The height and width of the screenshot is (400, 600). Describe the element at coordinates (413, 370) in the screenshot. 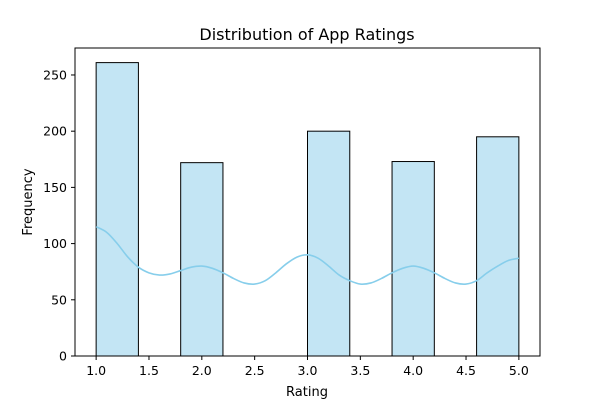

I see `x-tick-label: 4.0` at that location.